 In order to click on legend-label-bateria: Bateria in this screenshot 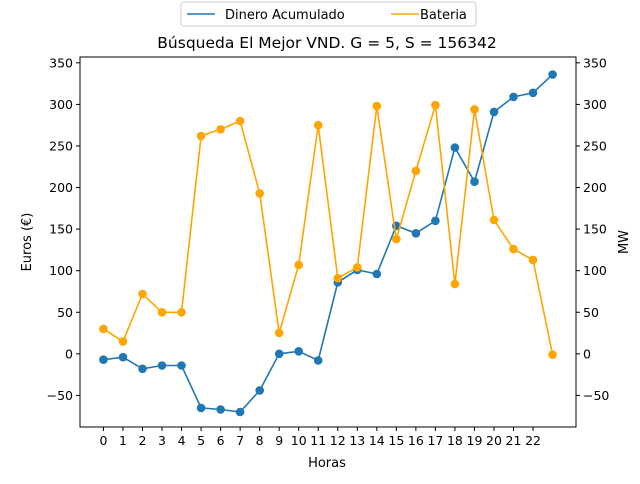, I will do `click(443, 15)`.